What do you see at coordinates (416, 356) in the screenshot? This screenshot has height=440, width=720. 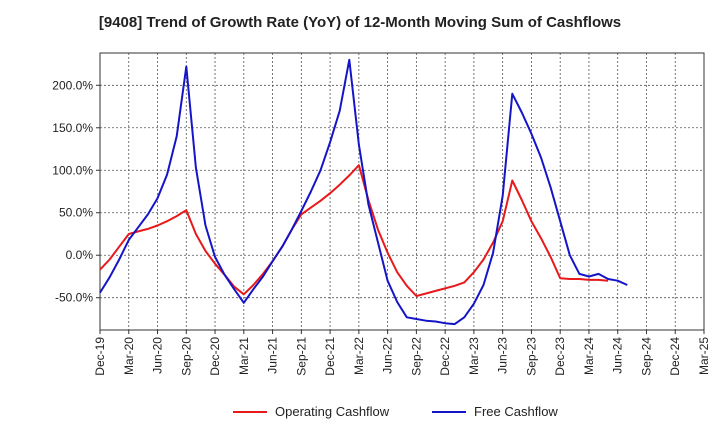 I see `x-tick-label: Sep-22` at bounding box center [416, 356].